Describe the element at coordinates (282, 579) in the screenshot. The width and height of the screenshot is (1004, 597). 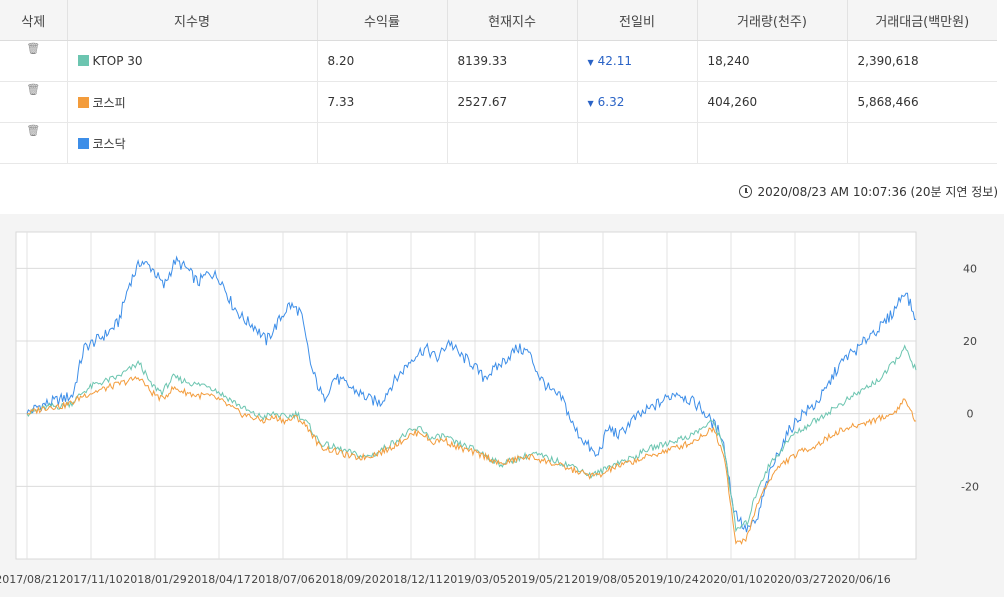
I see `x-tick-label: 2018/07/06` at that location.